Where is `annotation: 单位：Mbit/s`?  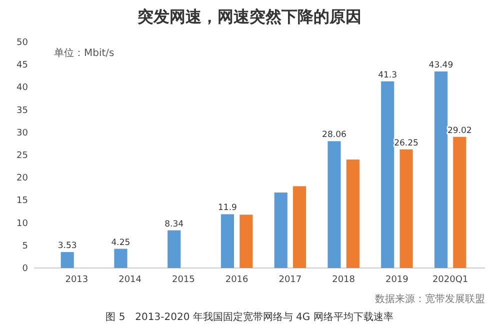 annotation: 单位：Mbit/s is located at coordinates (84, 53).